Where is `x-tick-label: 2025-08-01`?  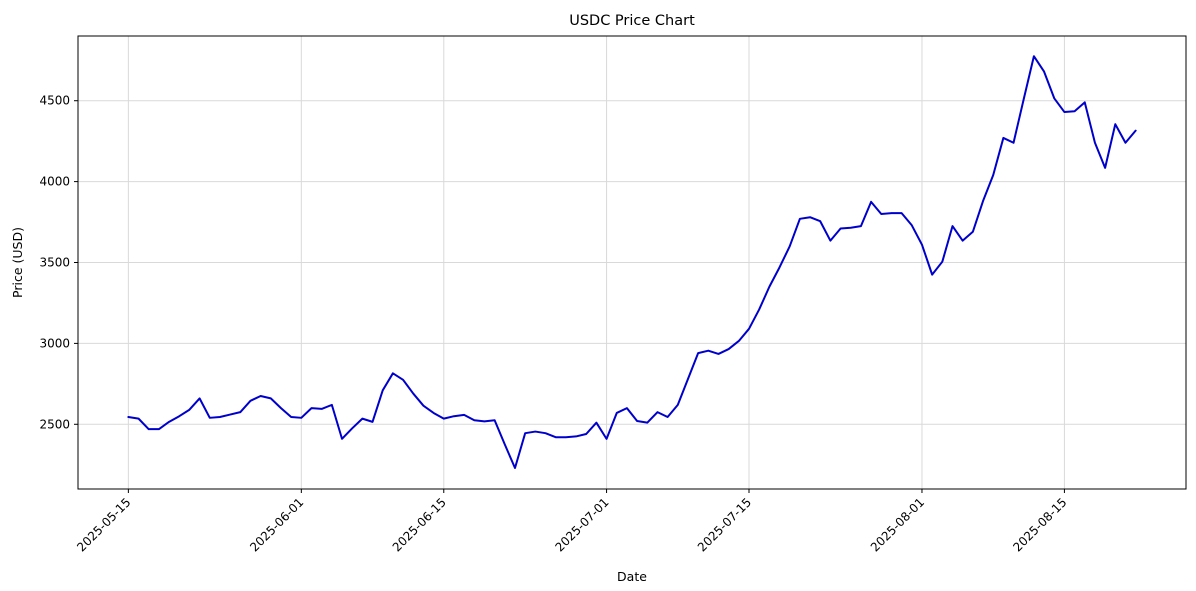
x-tick-label: 2025-08-01 is located at coordinates (897, 524).